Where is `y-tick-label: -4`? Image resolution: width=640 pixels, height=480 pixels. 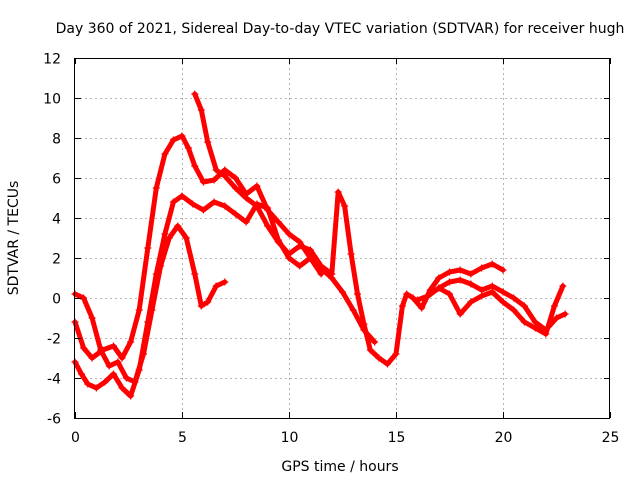 y-tick-label: -4 is located at coordinates (54, 380).